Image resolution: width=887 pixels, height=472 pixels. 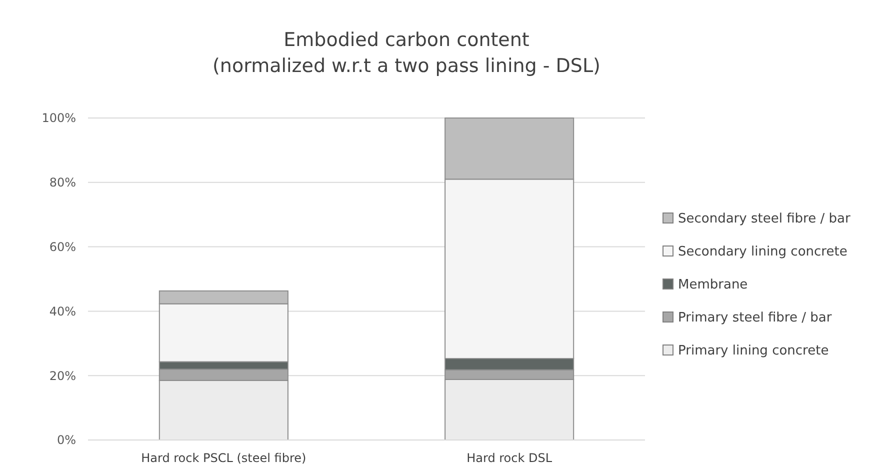 What do you see at coordinates (764, 219) in the screenshot?
I see `legend-label: Secondary steel fibre / bar` at bounding box center [764, 219].